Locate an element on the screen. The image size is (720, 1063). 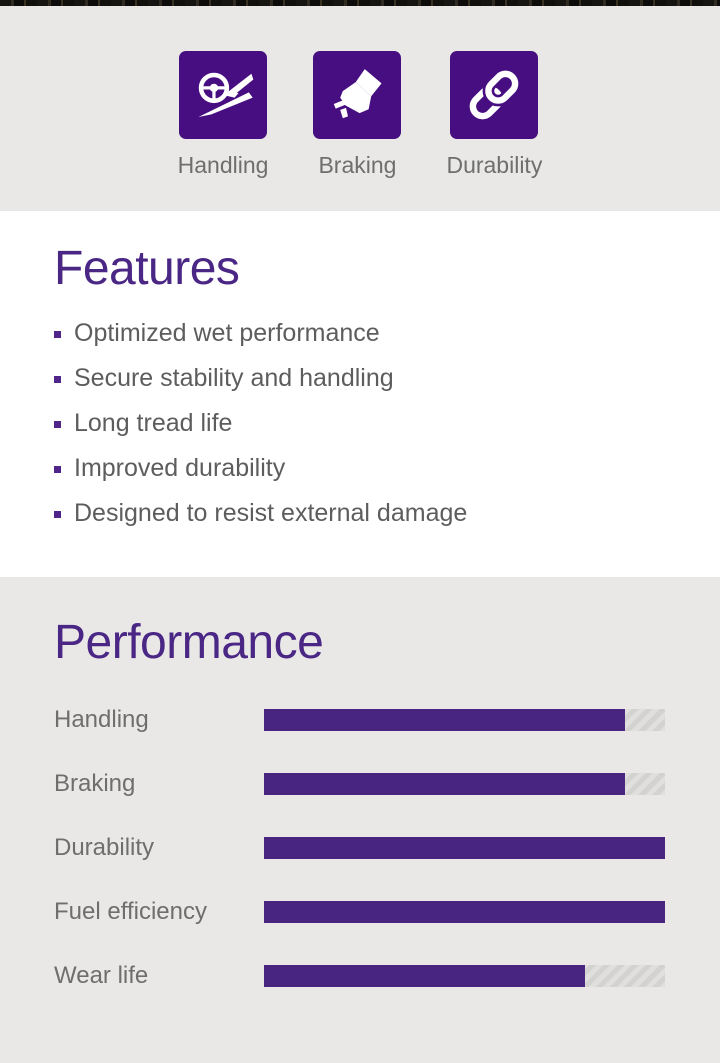
benefit-item-handling: Handling is located at coordinates (223, 115).